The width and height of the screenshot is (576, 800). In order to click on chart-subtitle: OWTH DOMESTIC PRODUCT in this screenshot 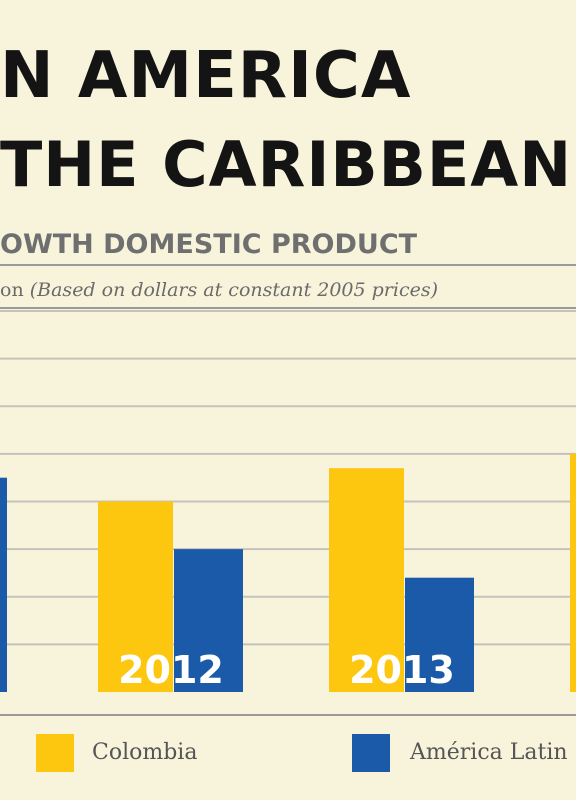, I will do `click(209, 244)`.